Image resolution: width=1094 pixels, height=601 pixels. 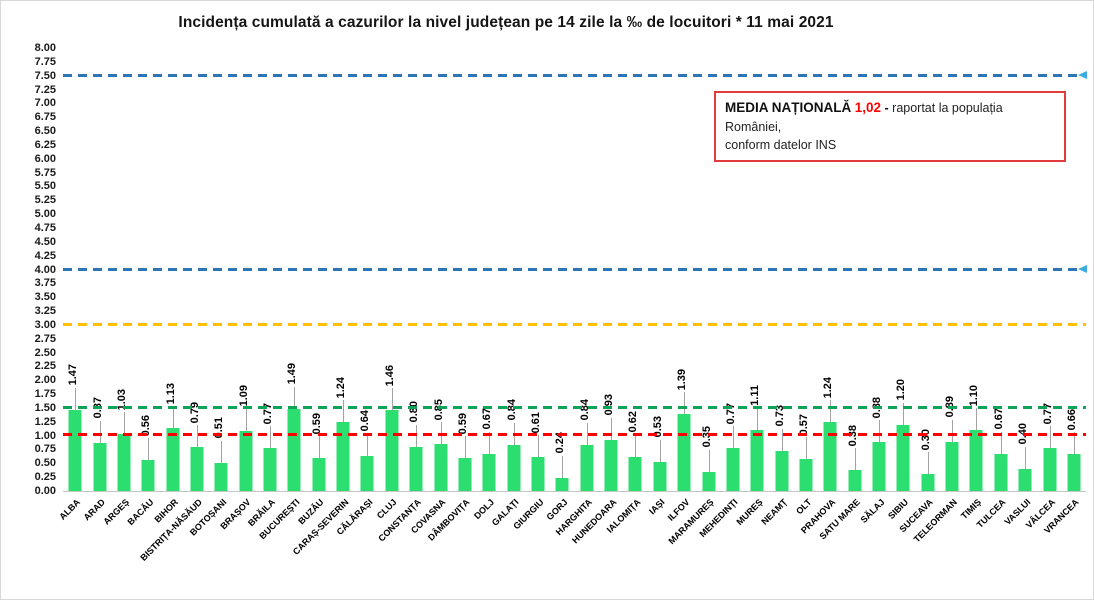 What do you see at coordinates (806, 282) in the screenshot?
I see `bar-slot-olt: 0.57 OLT` at bounding box center [806, 282].